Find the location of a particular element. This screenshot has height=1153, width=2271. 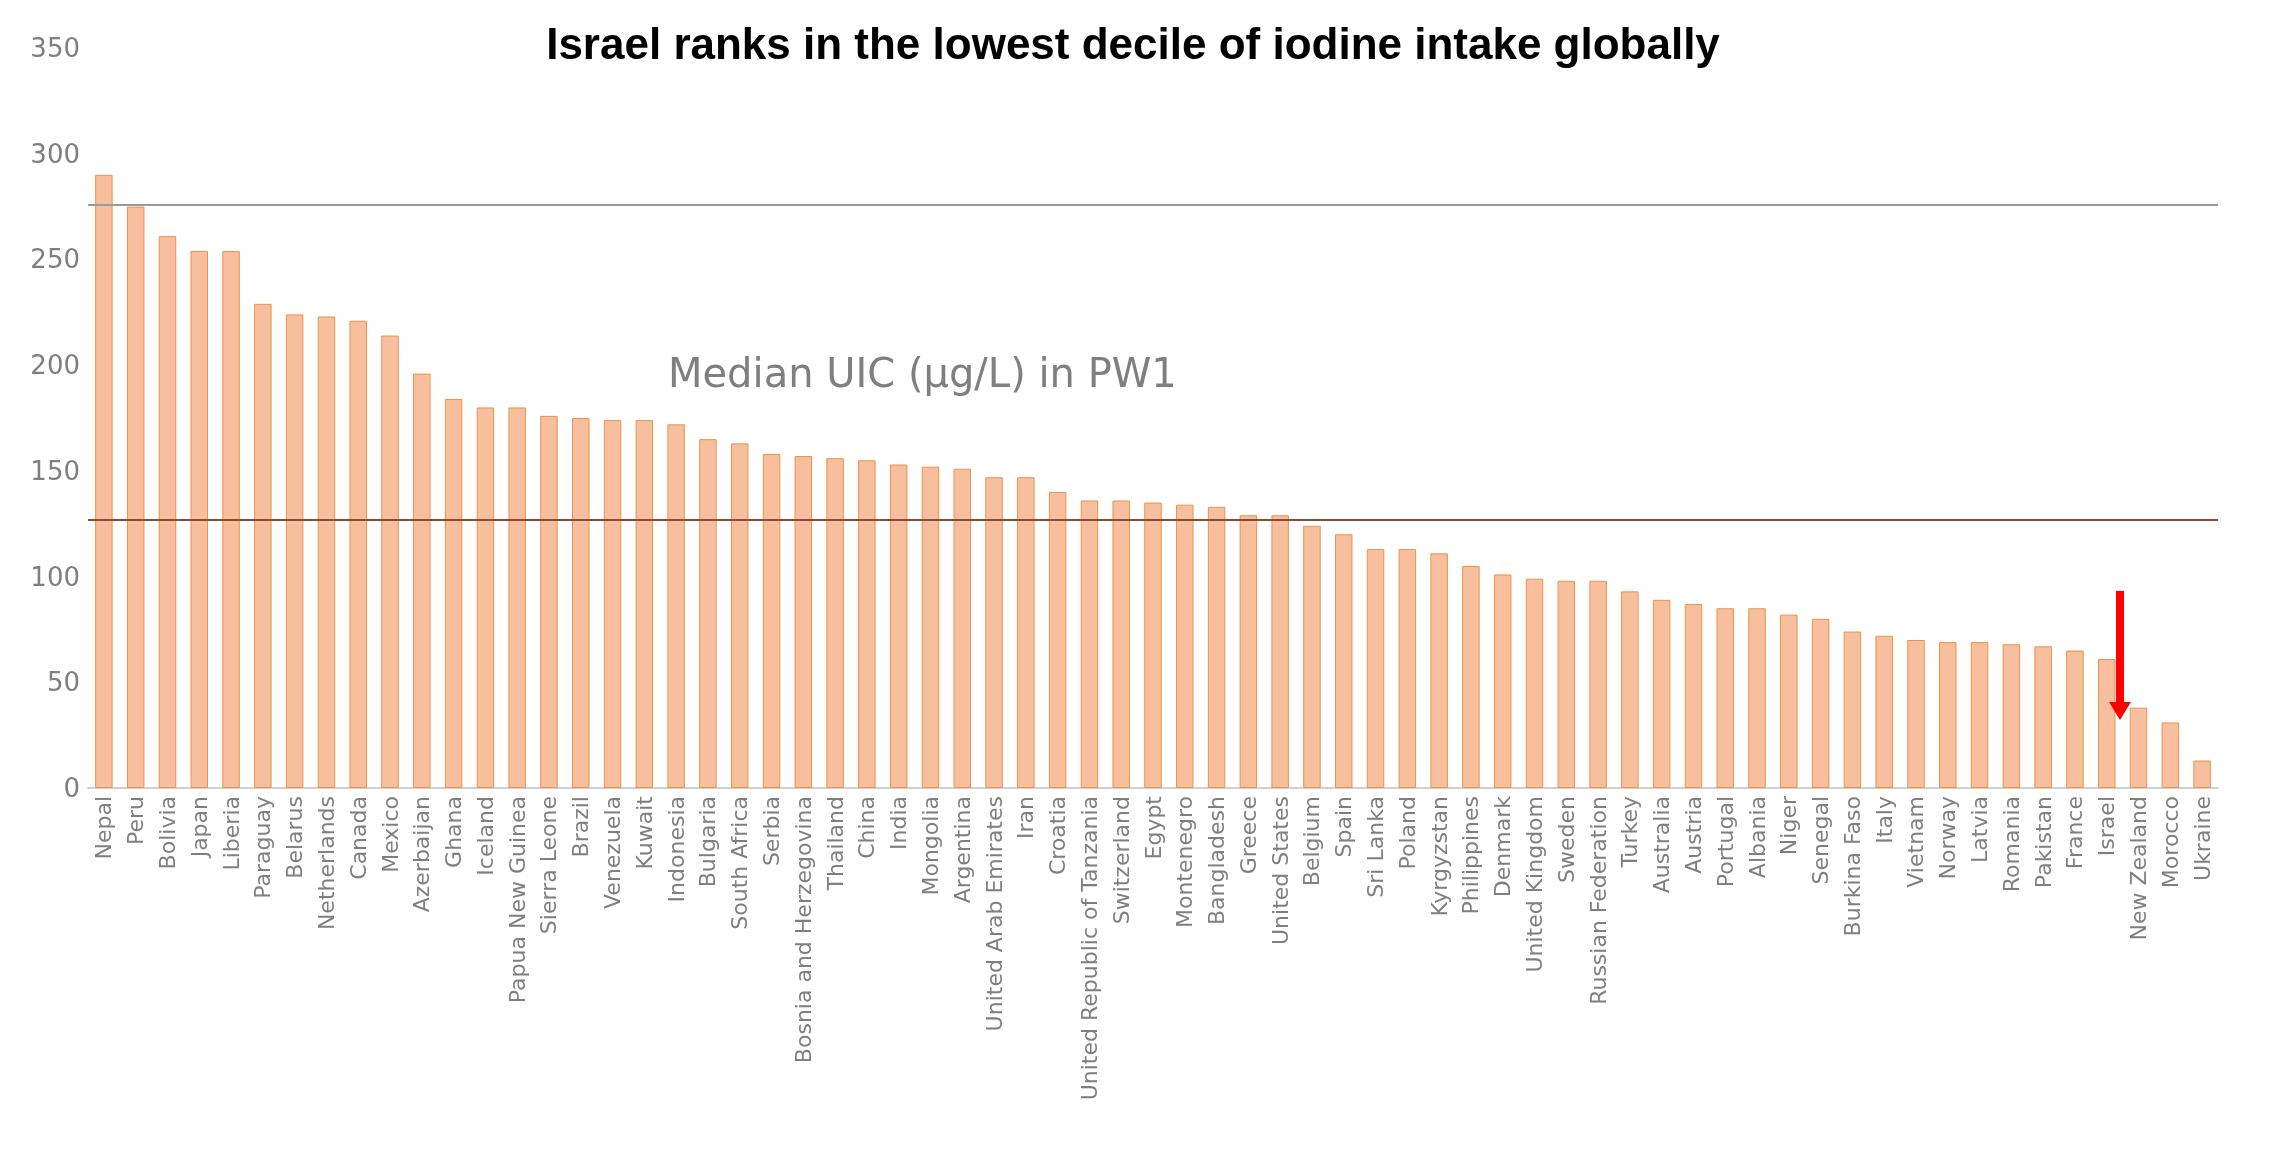

x-tick-label: Azerbaijan is located at coordinates (422, 854).